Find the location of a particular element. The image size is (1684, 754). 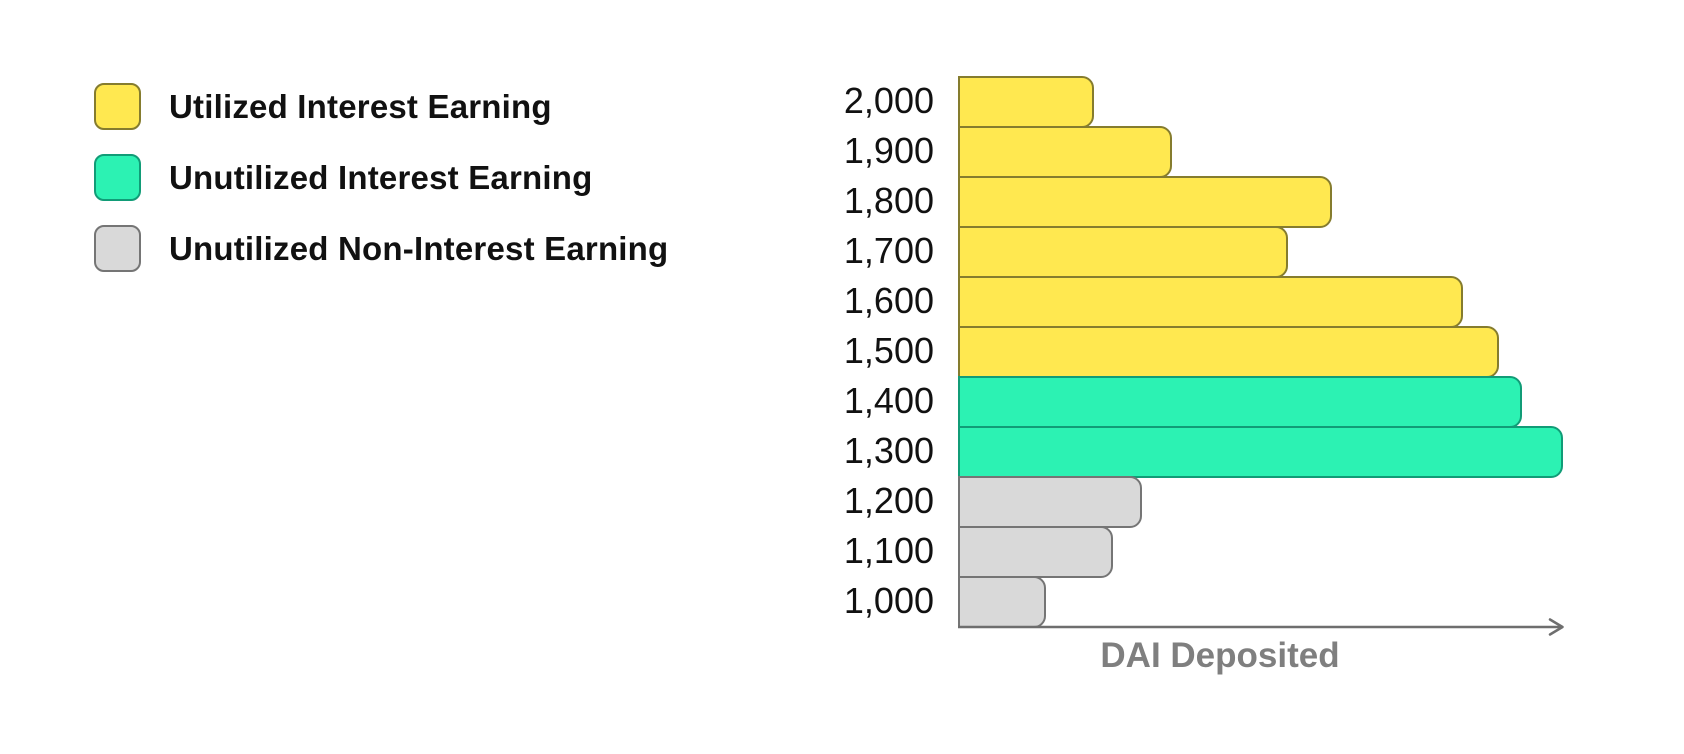

chart-row: 1,500 is located at coordinates (842, 352).